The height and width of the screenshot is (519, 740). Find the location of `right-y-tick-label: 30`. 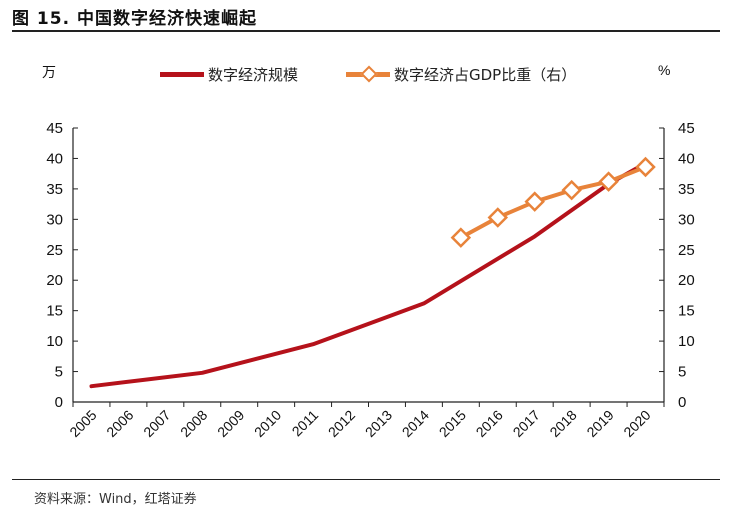

right-y-tick-label: 30 is located at coordinates (686, 219).